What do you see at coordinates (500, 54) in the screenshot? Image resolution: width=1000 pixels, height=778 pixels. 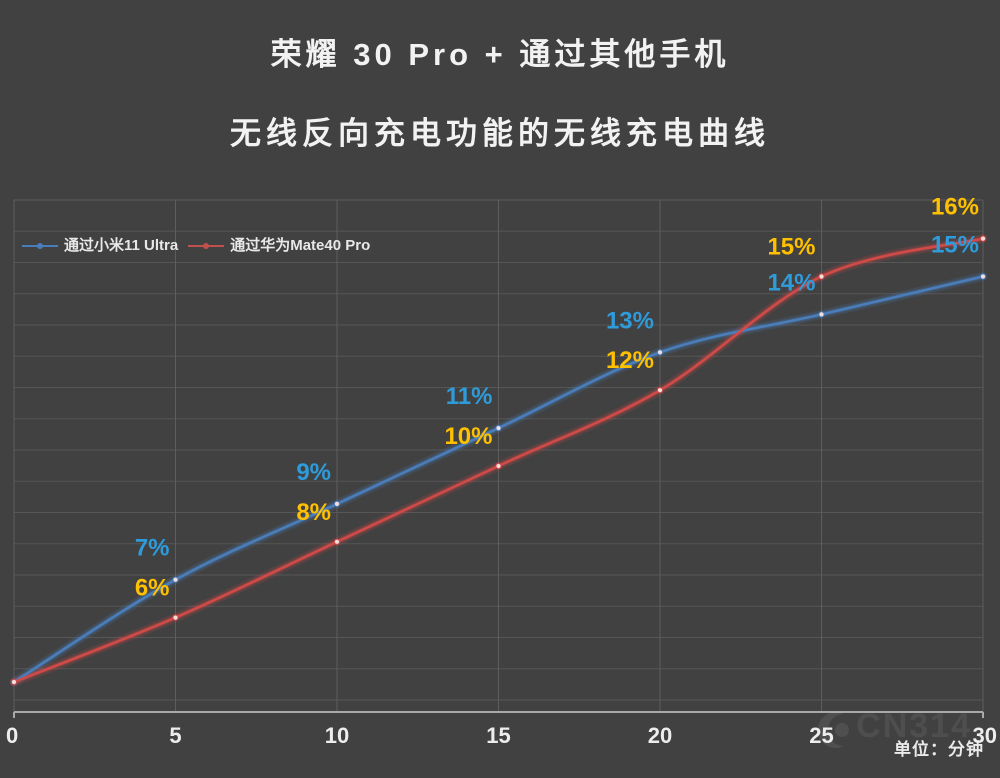 I see `page-title-line-1: 荣耀 30 Pro + 通过其他手机` at bounding box center [500, 54].